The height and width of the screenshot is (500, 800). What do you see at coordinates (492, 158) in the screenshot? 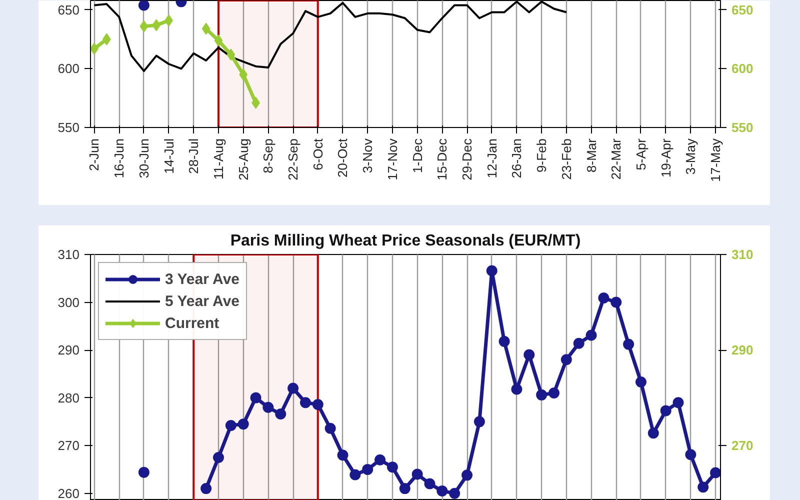
I see `x-tick-label: 12-Jan` at bounding box center [492, 158].